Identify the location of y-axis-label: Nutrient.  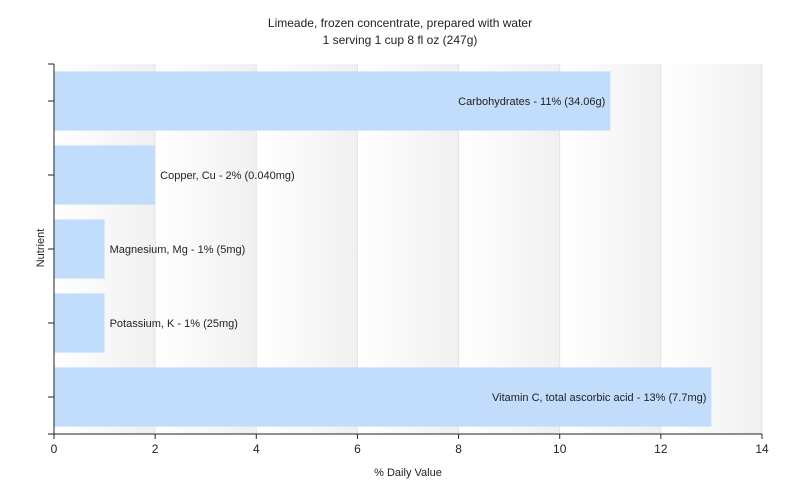
(41, 248).